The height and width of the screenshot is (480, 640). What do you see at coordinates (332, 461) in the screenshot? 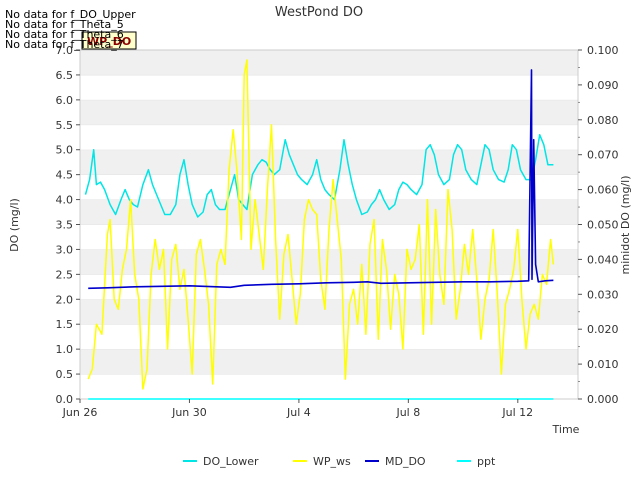
I see `legend-label-wp-ws: WP_ws` at bounding box center [332, 461].